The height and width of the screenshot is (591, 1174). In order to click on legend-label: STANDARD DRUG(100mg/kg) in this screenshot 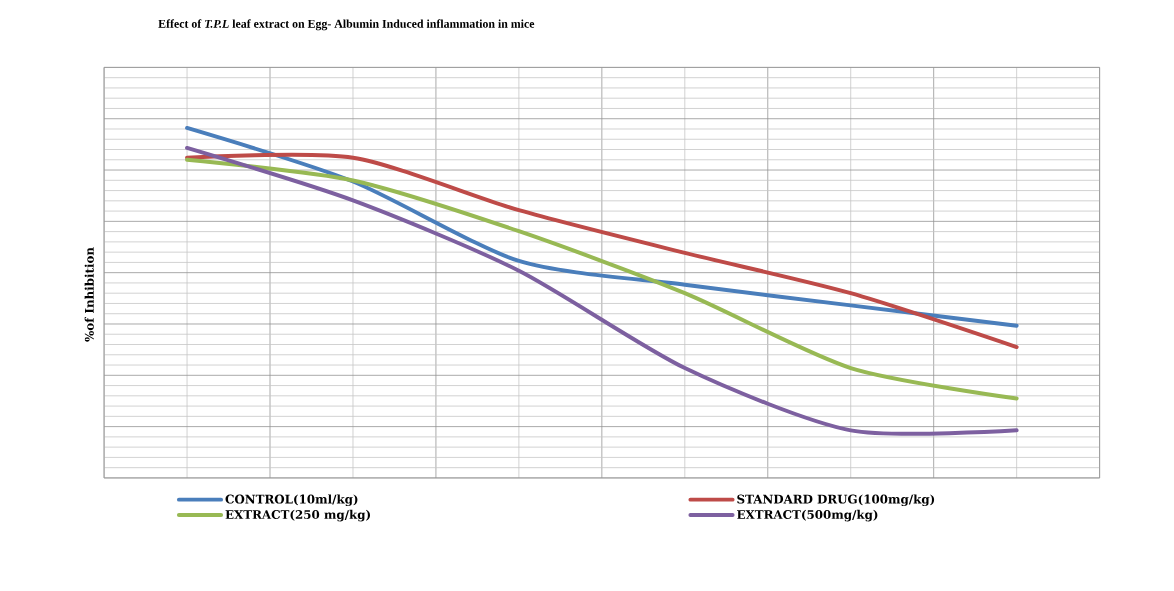, I will do `click(836, 500)`.